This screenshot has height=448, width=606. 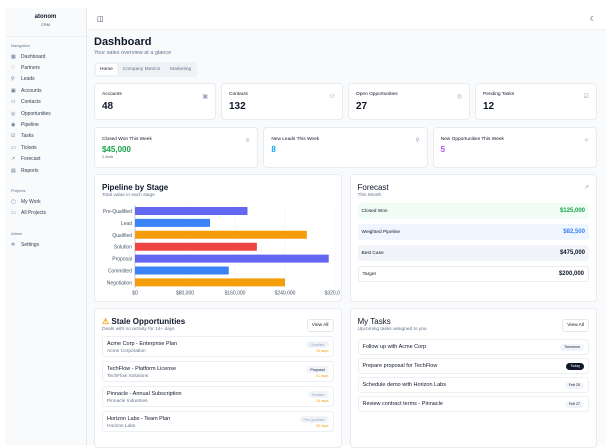 I want to click on tasks-view-all-button: View All, so click(x=575, y=325).